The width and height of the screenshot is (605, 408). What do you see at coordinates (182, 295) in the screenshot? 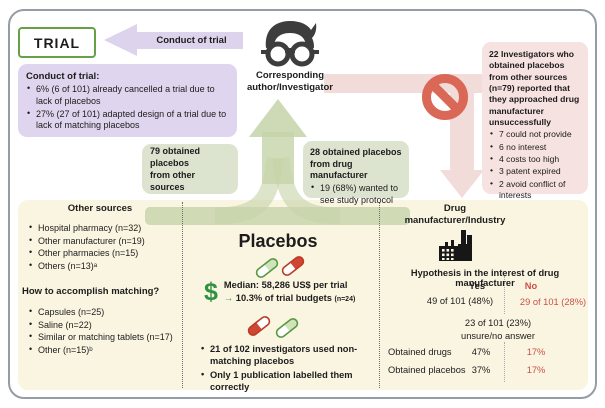
I see `divider-left-column` at bounding box center [182, 295].